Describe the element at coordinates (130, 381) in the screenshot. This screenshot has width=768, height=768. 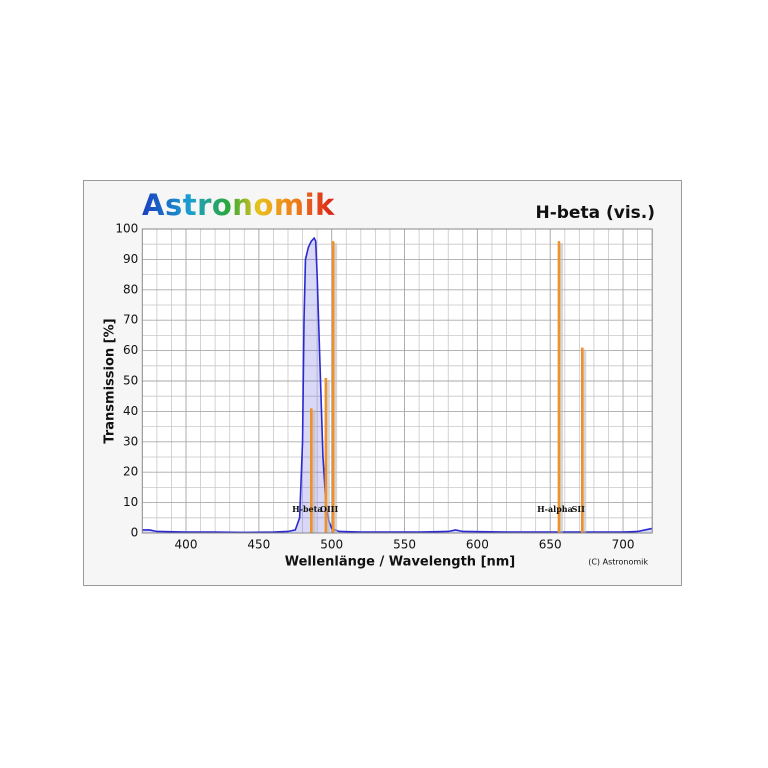
I see `y-tick-label: 50` at that location.